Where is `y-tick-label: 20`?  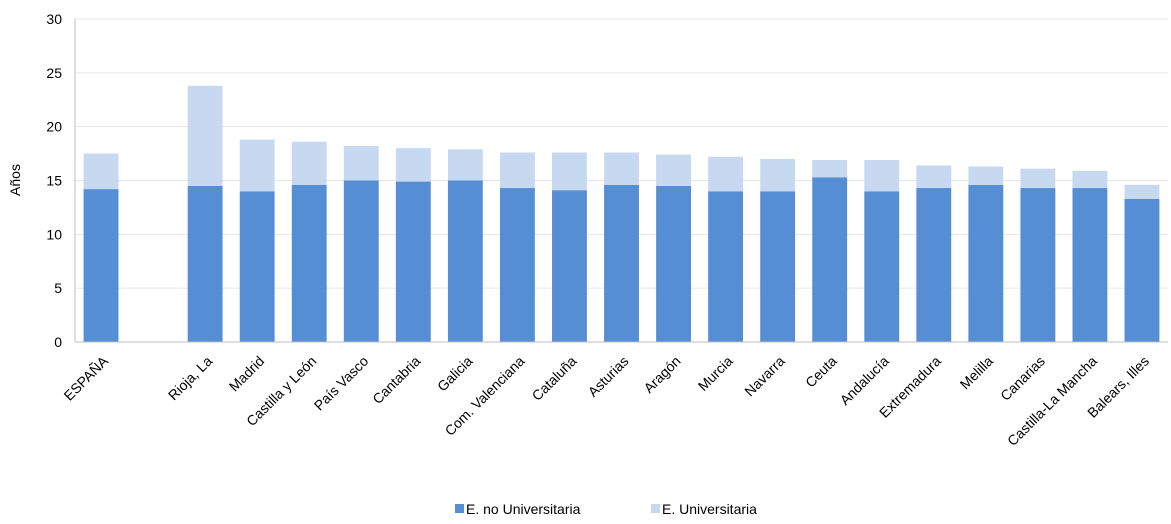
y-tick-label: 20 is located at coordinates (54, 127).